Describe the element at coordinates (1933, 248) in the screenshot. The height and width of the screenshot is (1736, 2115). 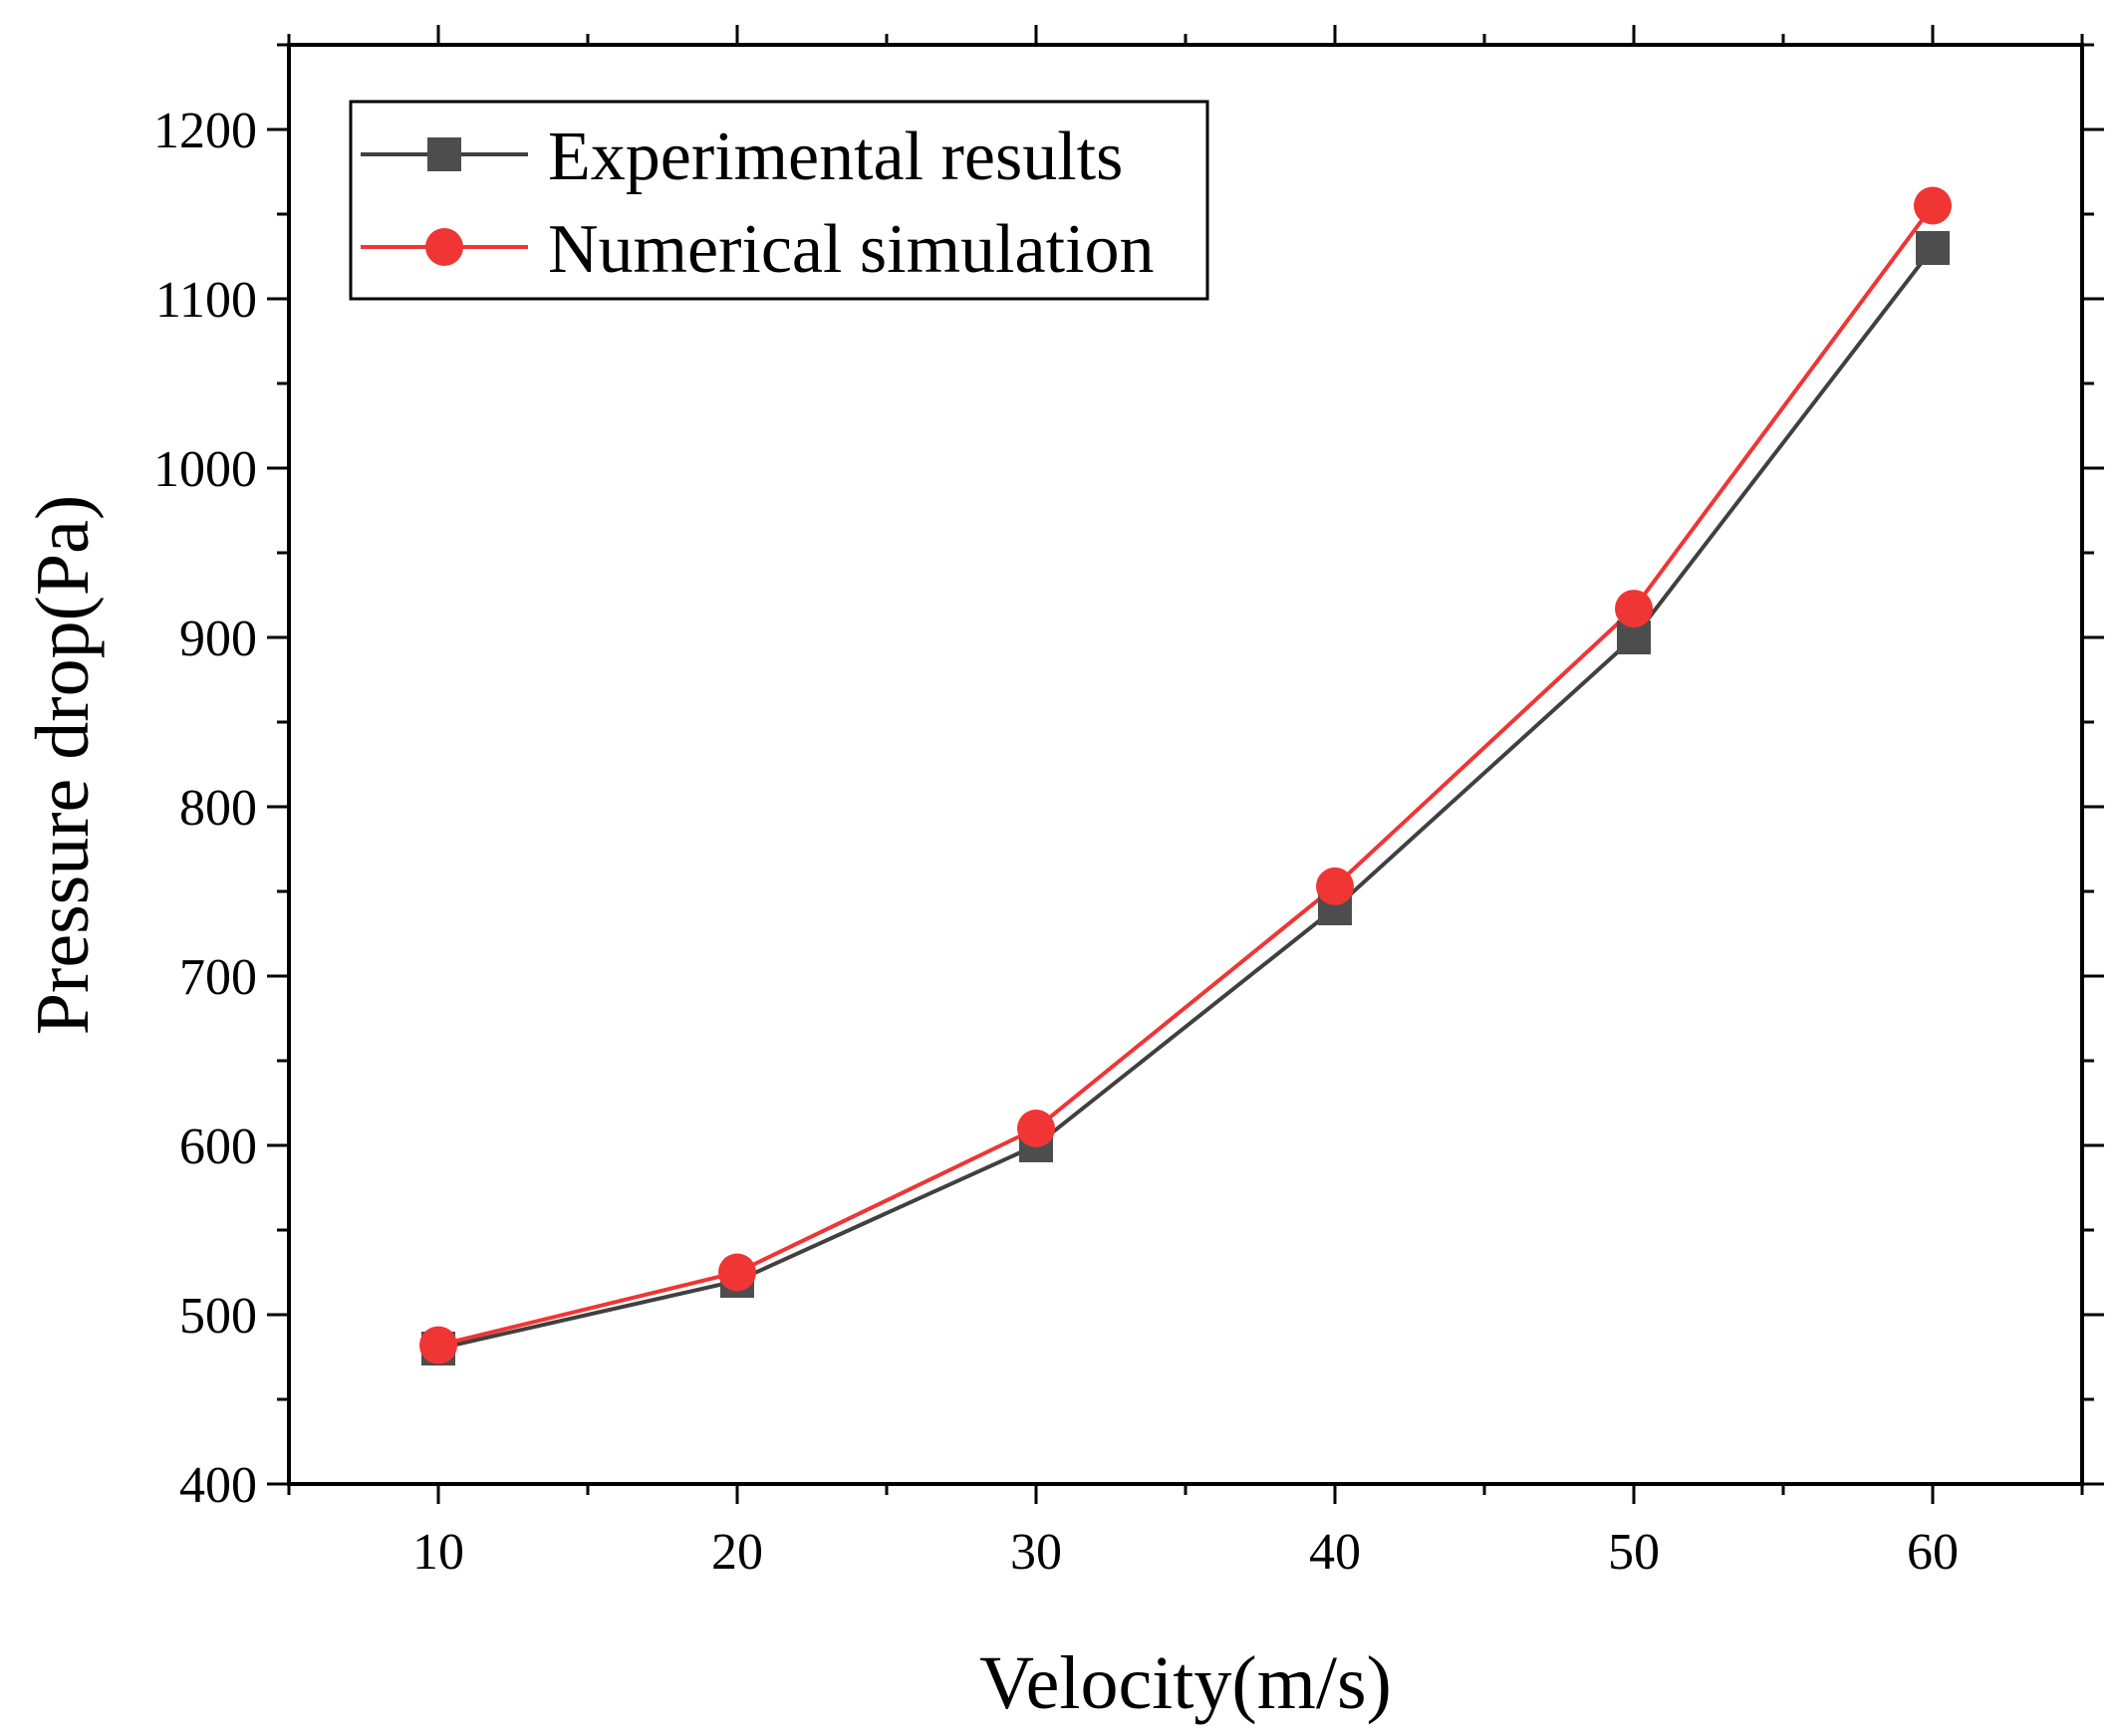
I see `data-point-square` at that location.